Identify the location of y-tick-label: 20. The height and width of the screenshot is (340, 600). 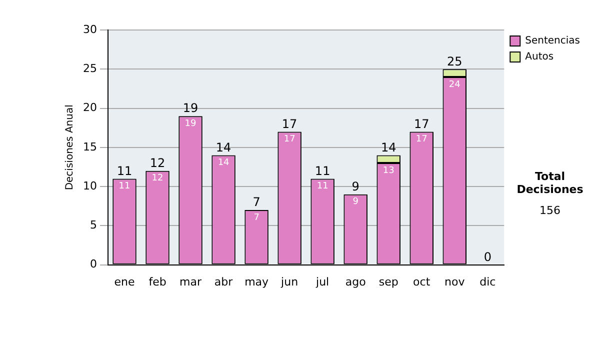
(89, 107).